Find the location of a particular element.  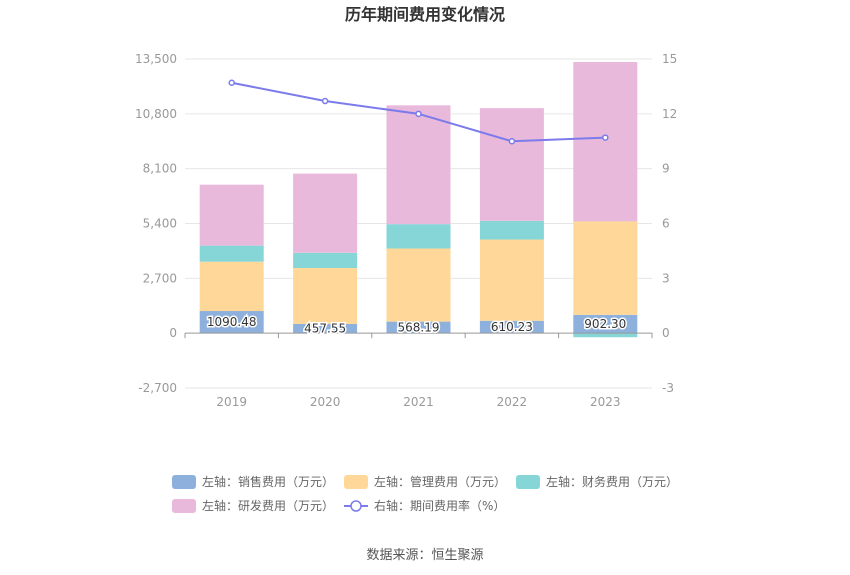

sales-data-label: 568.19 is located at coordinates (419, 327).